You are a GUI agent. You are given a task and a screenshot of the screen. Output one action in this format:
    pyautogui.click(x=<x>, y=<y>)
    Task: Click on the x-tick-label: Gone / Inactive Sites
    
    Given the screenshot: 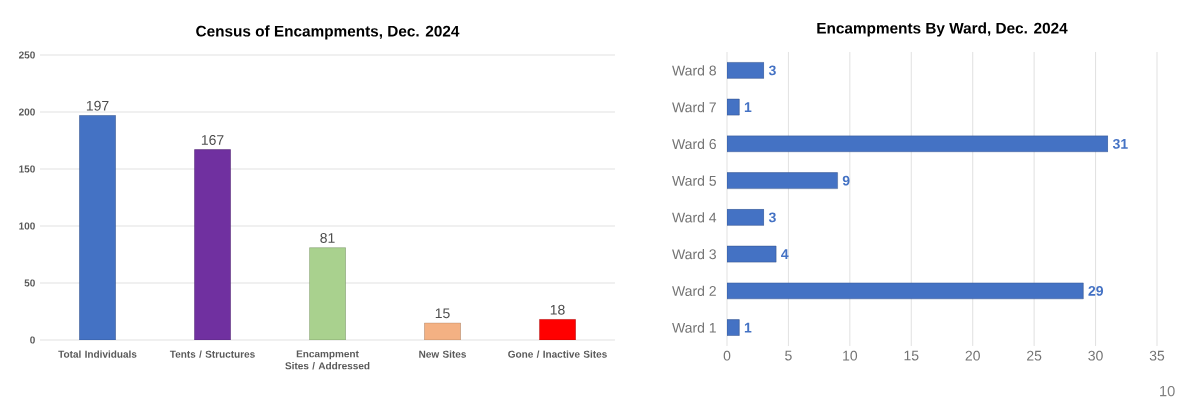 What is the action you would take?
    pyautogui.click(x=557, y=354)
    